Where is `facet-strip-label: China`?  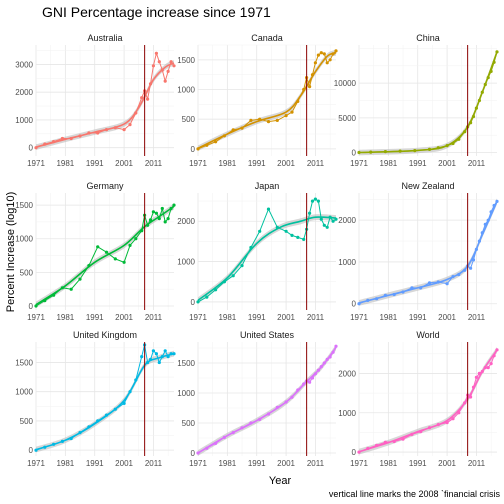
facet-strip-label: China is located at coordinates (428, 38).